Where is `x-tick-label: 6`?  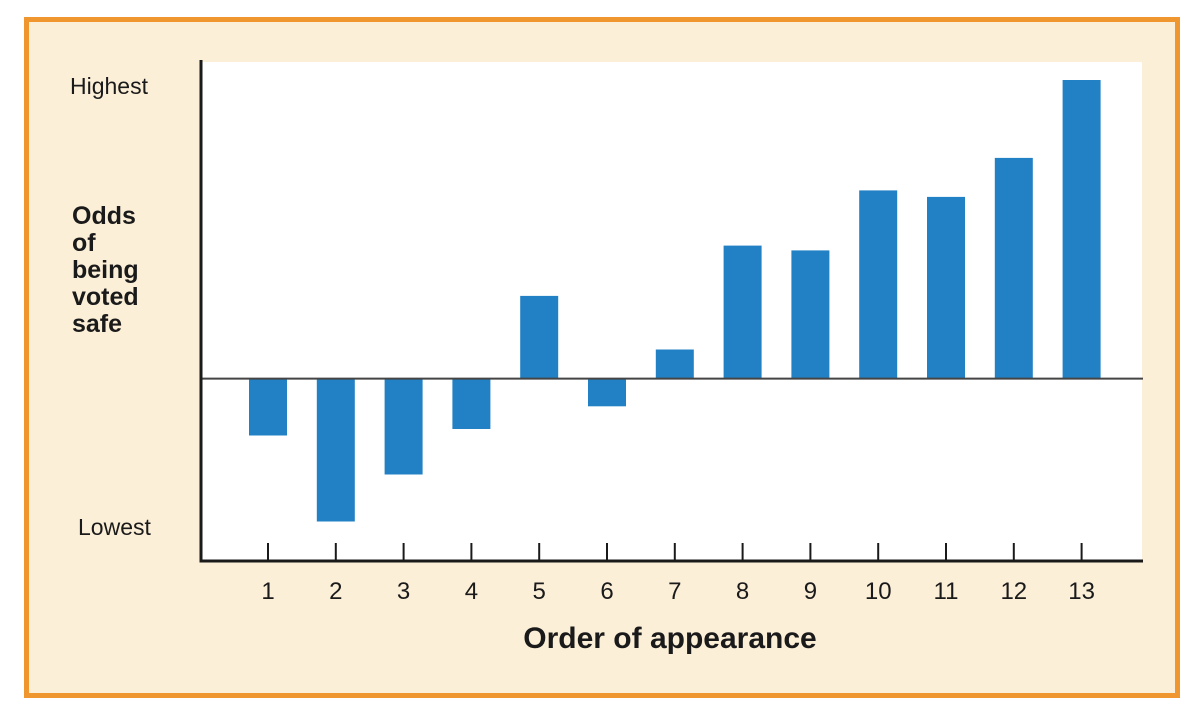 x-tick-label: 6 is located at coordinates (606, 591).